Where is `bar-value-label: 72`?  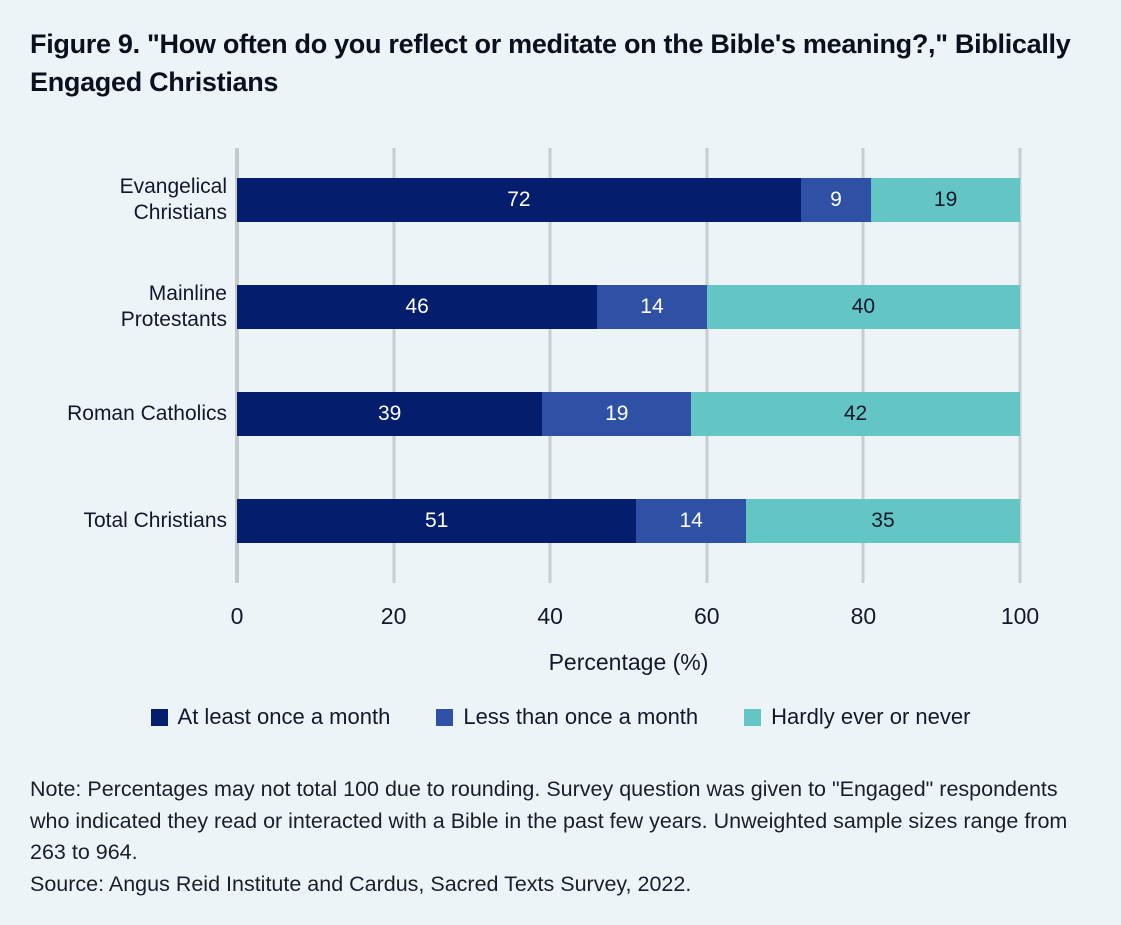
bar-value-label: 72 is located at coordinates (519, 199).